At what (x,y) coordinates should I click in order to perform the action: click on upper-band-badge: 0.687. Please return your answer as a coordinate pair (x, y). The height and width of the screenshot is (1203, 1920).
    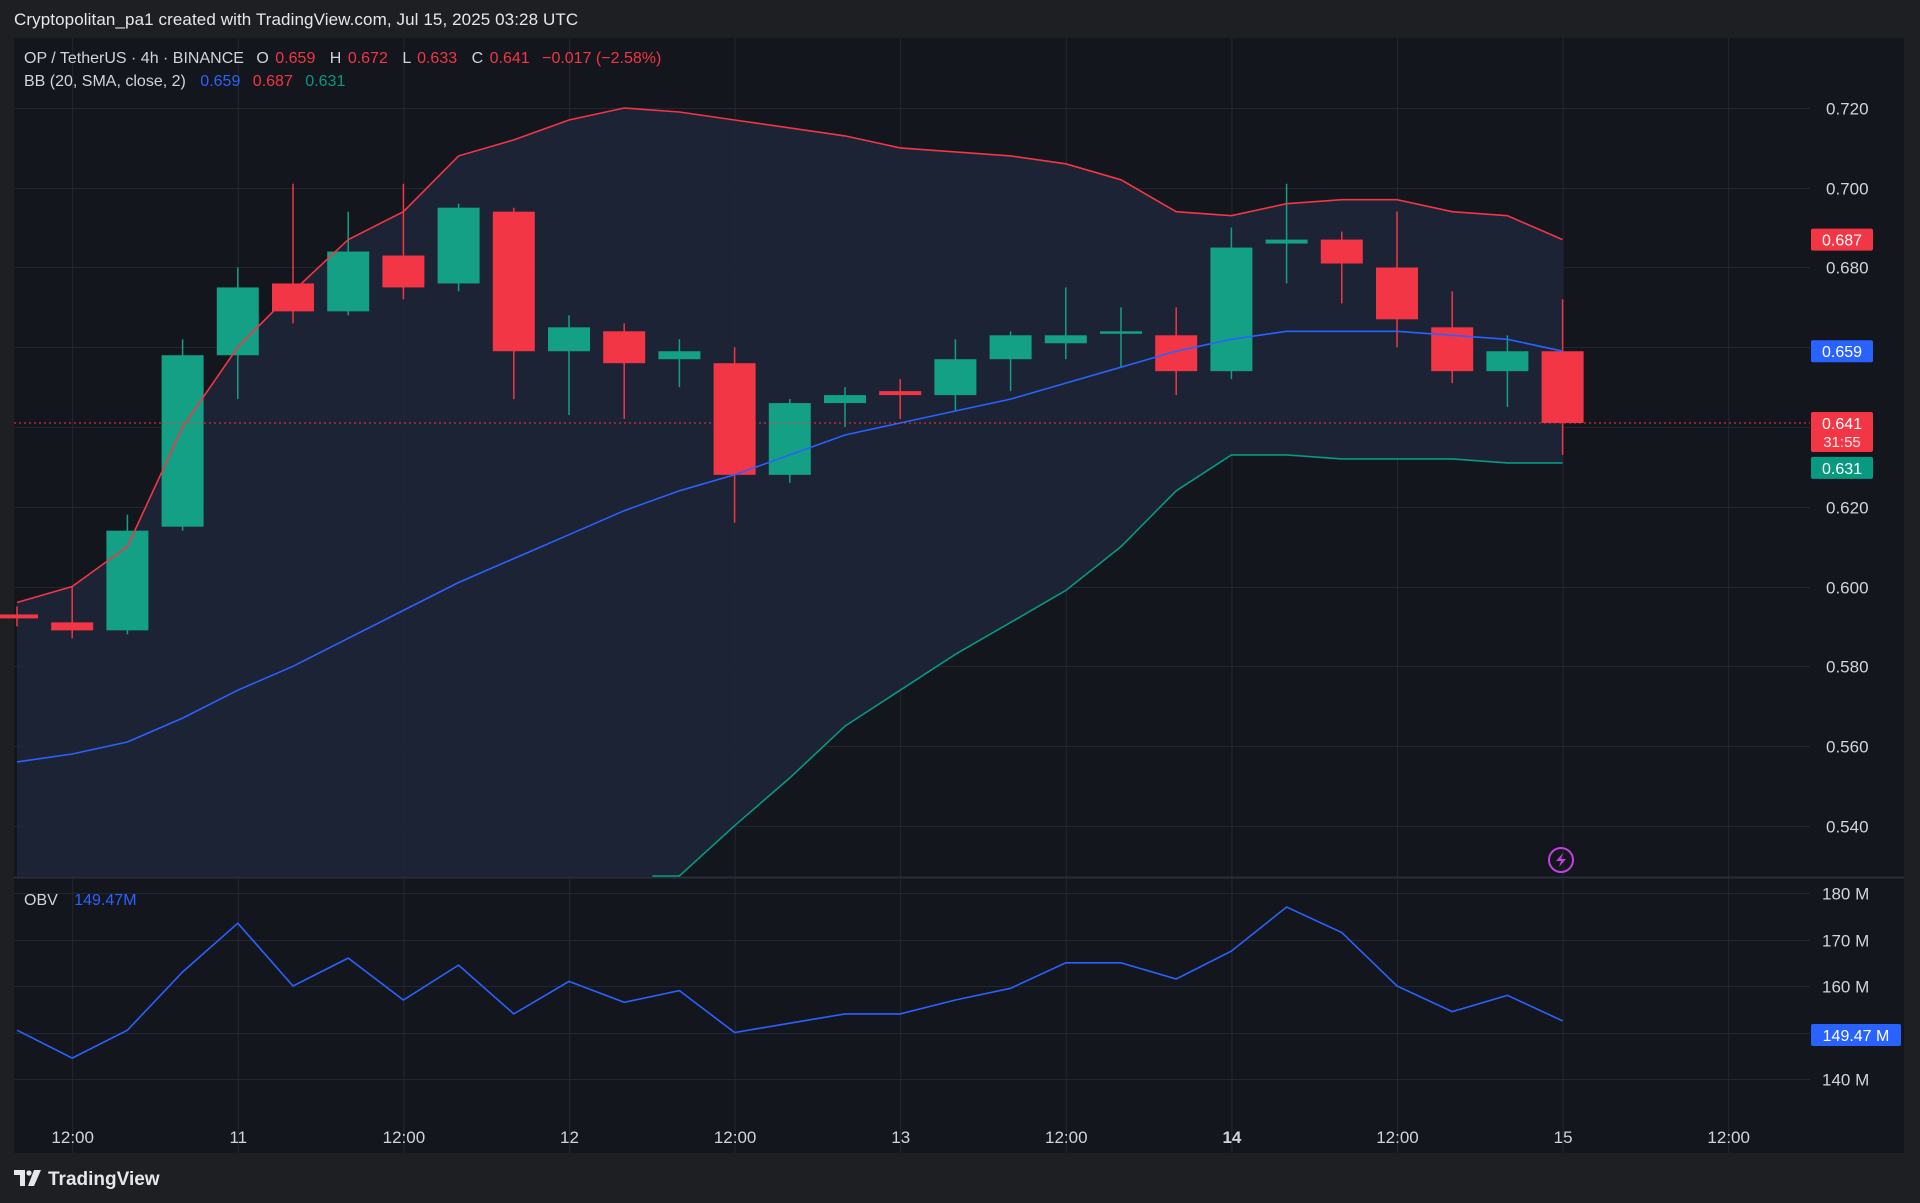
    Looking at the image, I should click on (1842, 239).